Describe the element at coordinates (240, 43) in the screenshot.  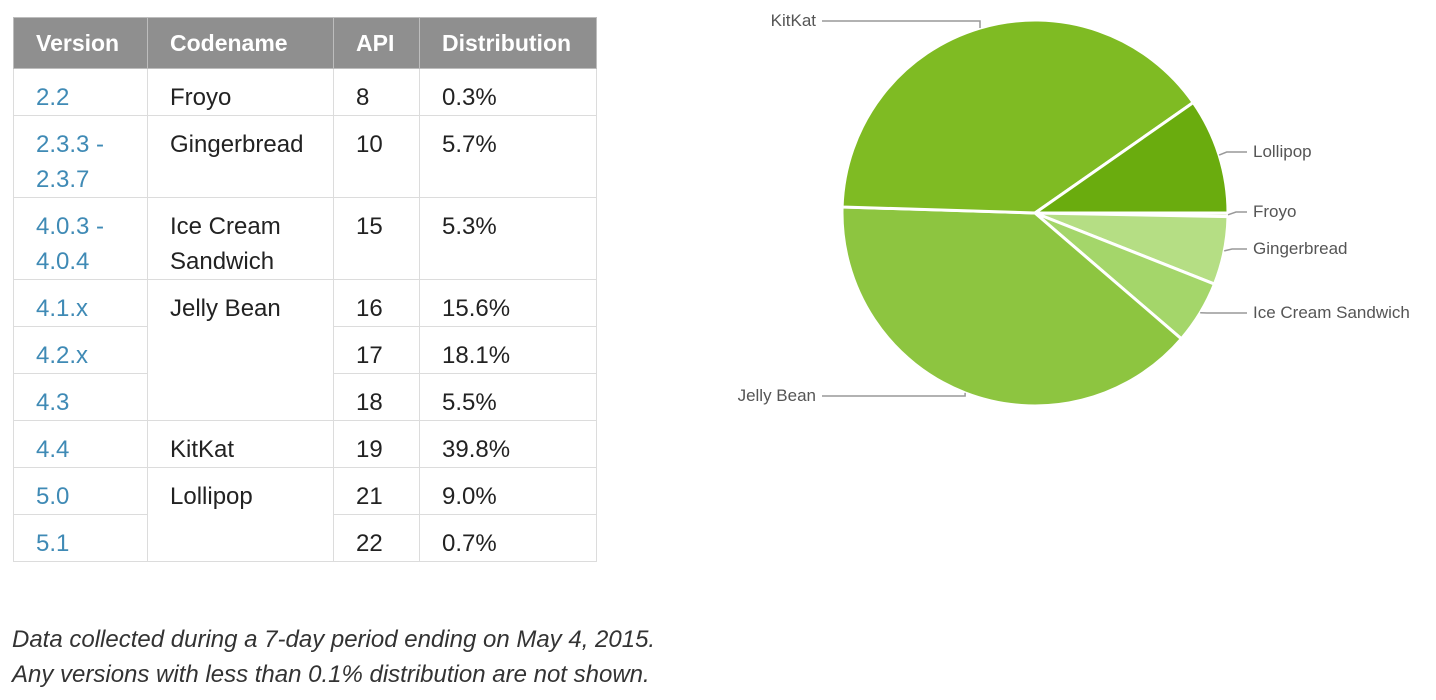
I see `header-codename: Codename` at that location.